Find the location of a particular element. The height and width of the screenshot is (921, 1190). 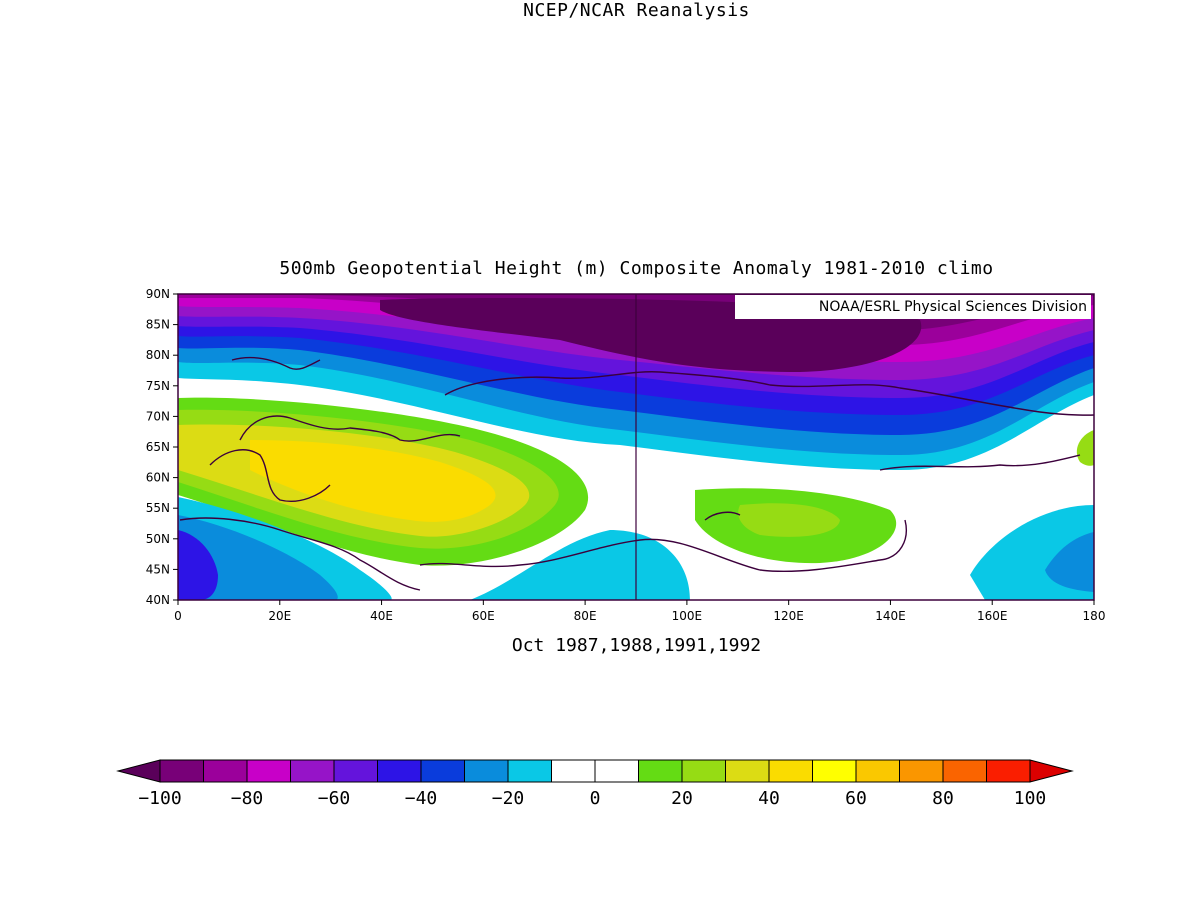

latitude-axis: 90N 85N 80N 75N 70N 65N 60N 55N 50N 45N 40N is located at coordinates (162, 447).